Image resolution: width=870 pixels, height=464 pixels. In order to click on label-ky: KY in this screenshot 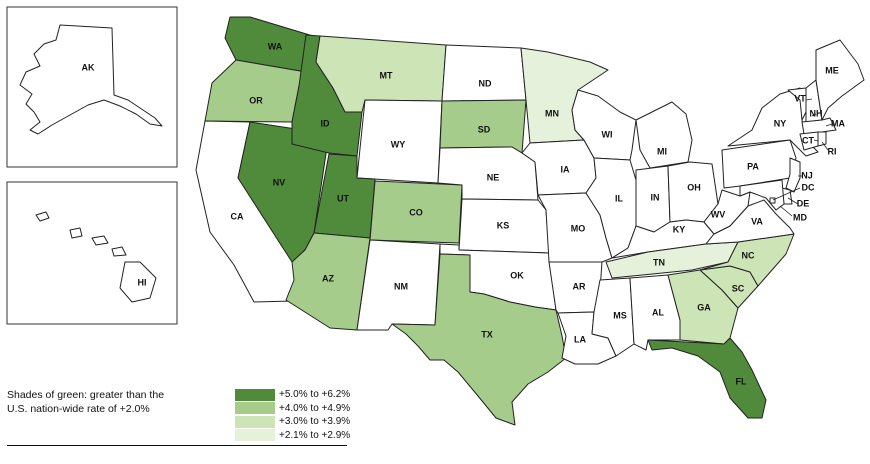, I will do `click(679, 229)`.